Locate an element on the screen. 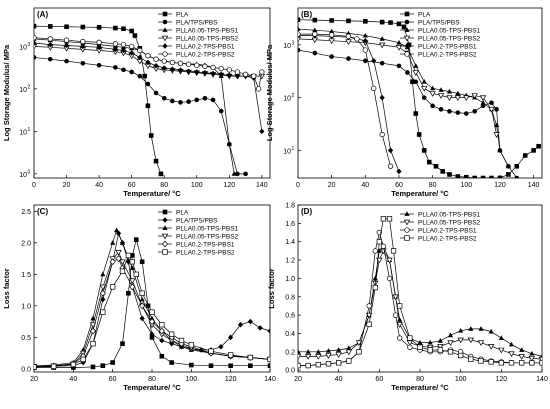  y-axis-label: Loss factor is located at coordinates (6, 288).